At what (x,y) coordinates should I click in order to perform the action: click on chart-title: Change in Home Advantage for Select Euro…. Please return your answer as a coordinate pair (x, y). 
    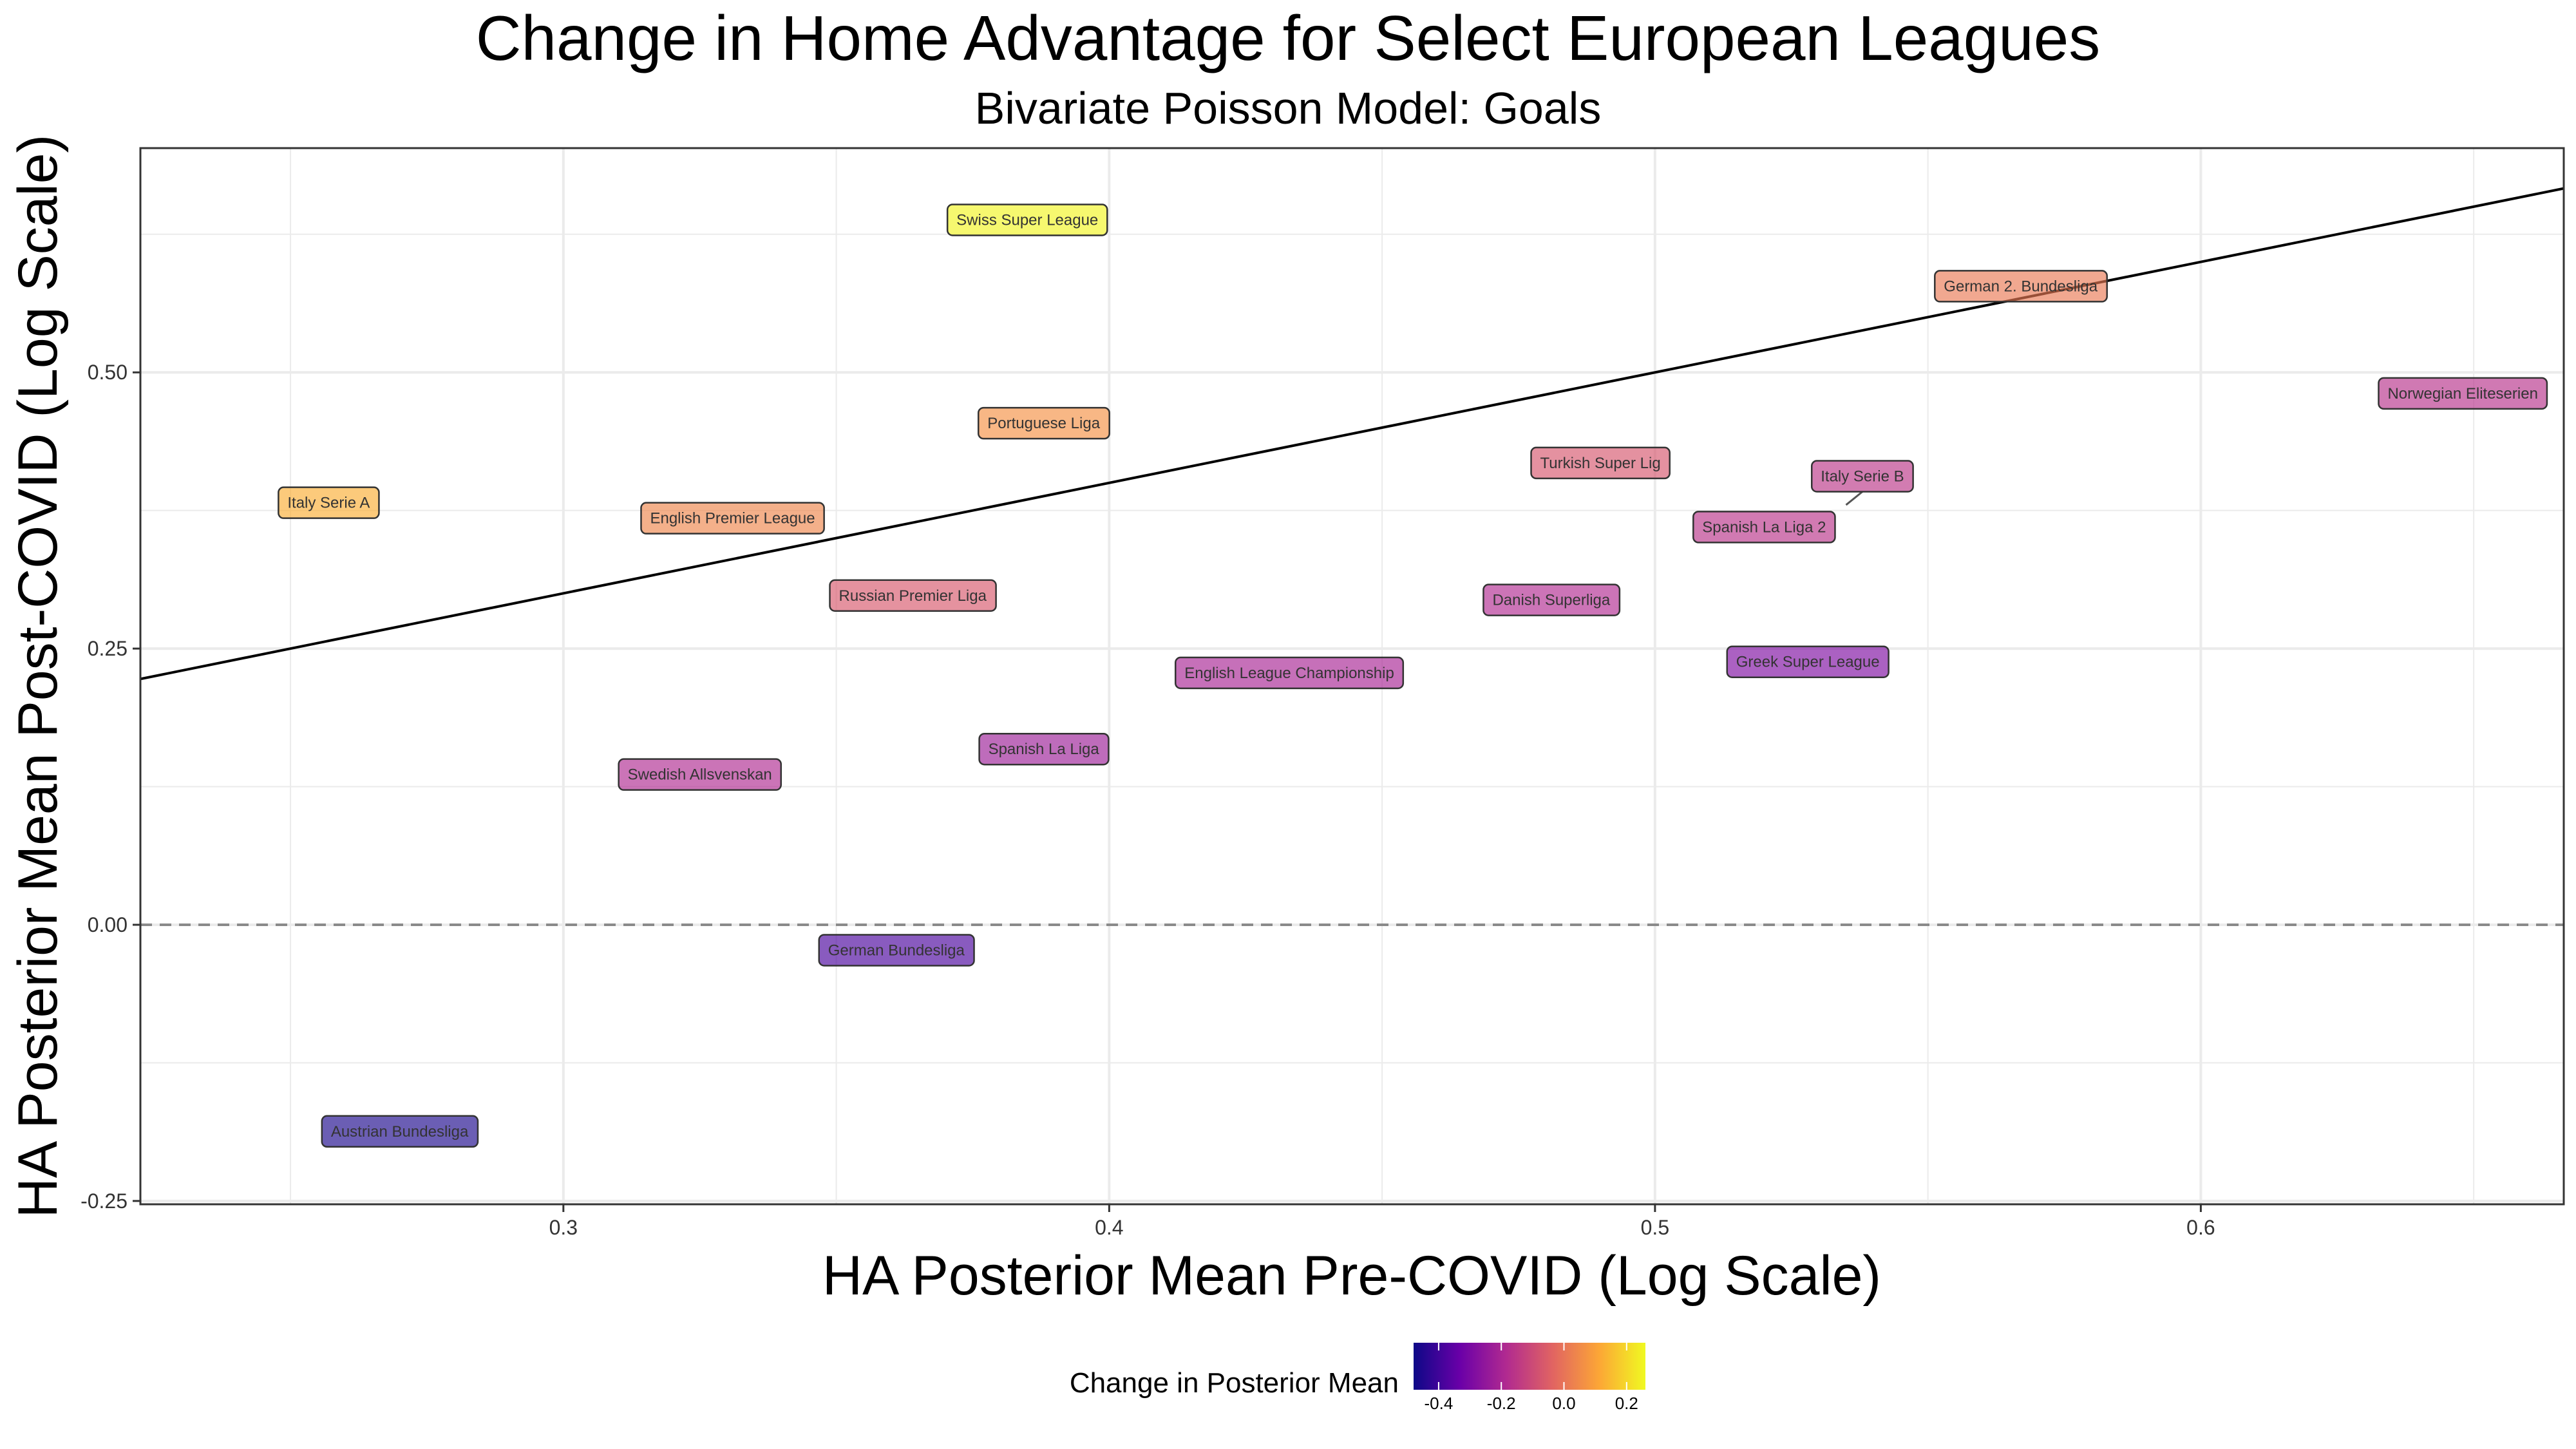
    Looking at the image, I should click on (1288, 38).